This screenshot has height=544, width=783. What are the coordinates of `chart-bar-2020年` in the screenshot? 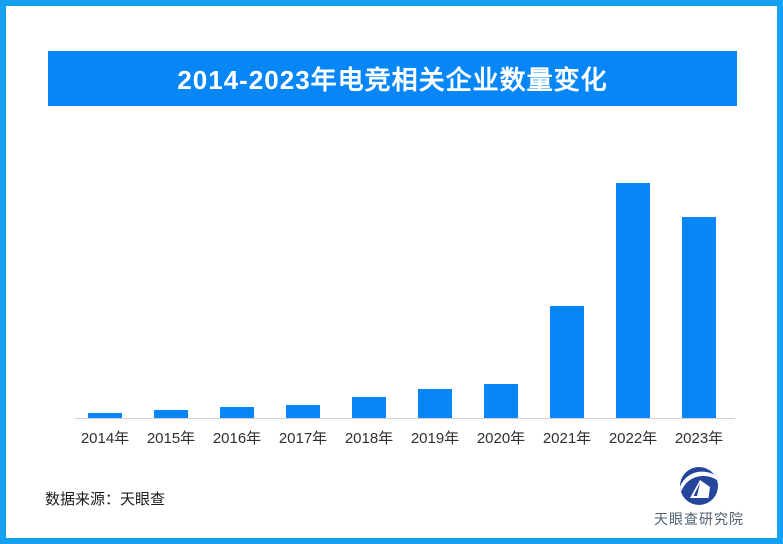 It's located at (501, 401).